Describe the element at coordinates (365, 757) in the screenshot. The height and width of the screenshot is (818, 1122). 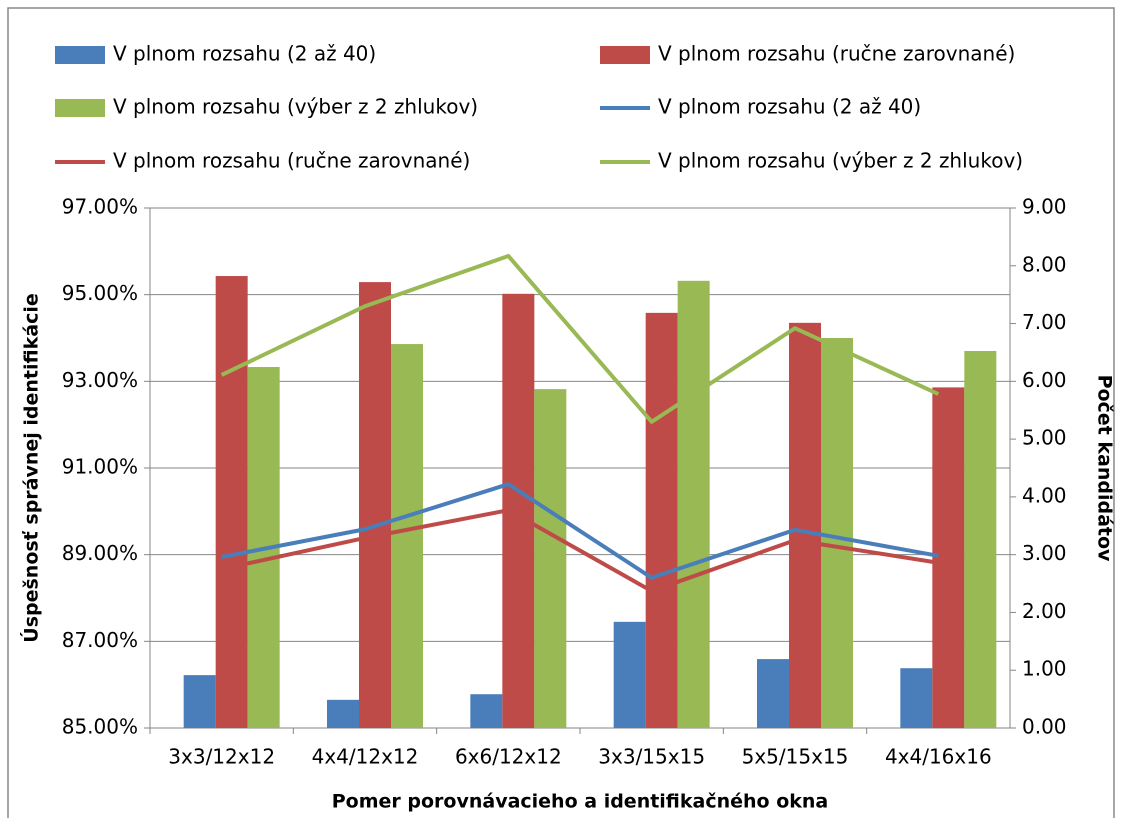
I see `x-tick-label: 4x4/12x12` at that location.